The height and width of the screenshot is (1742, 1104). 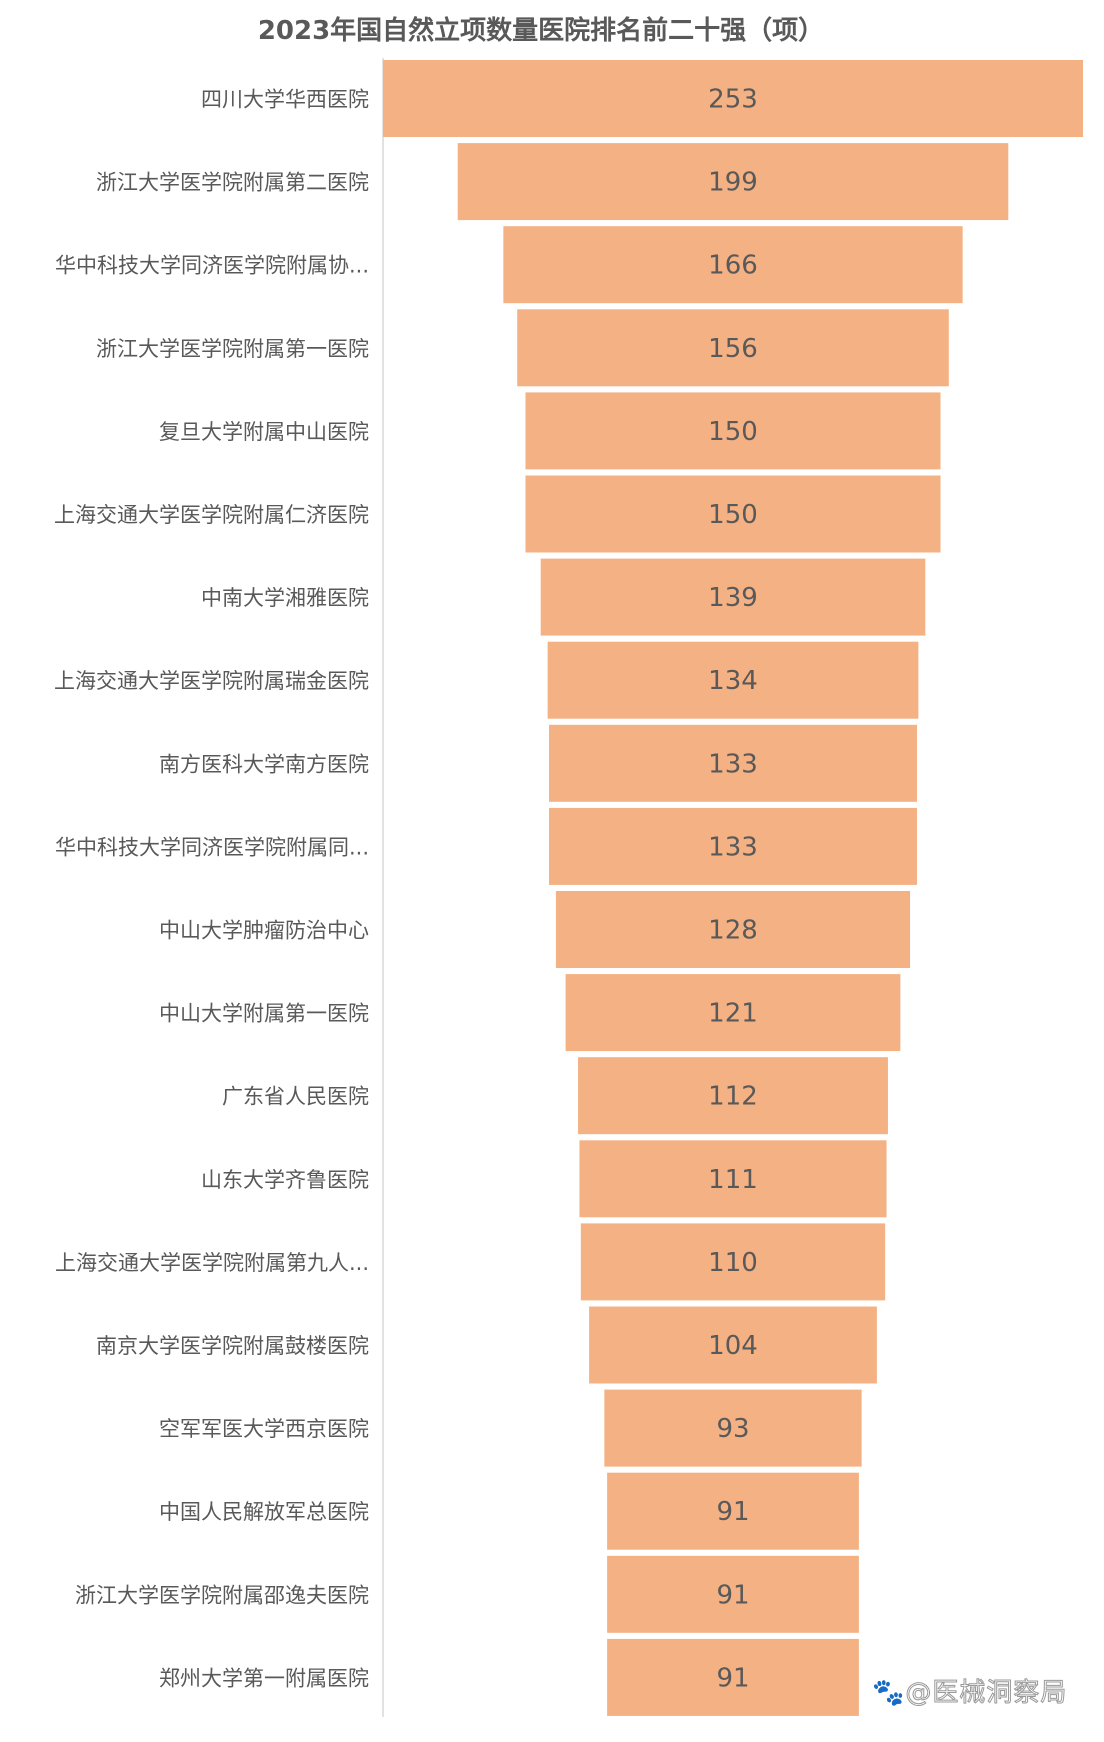 I want to click on category-label: 广东省人民医院, so click(x=295, y=1097).